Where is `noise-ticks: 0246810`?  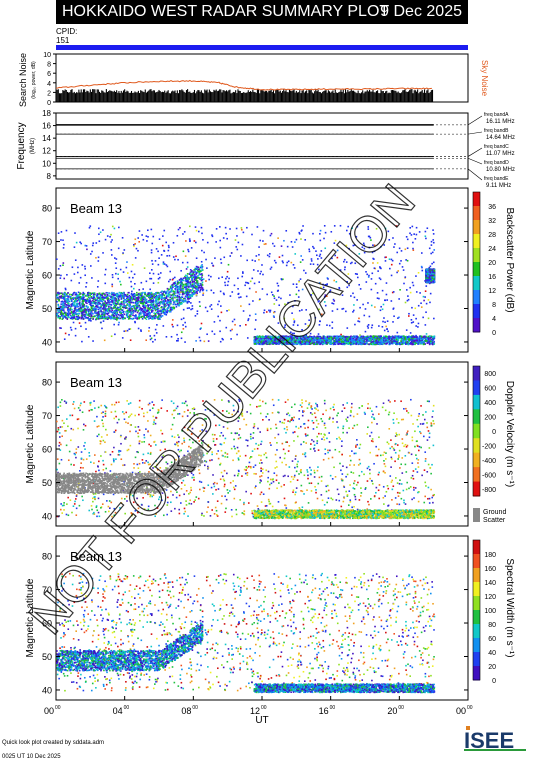 noise-ticks: 0246810 is located at coordinates (49, 79).